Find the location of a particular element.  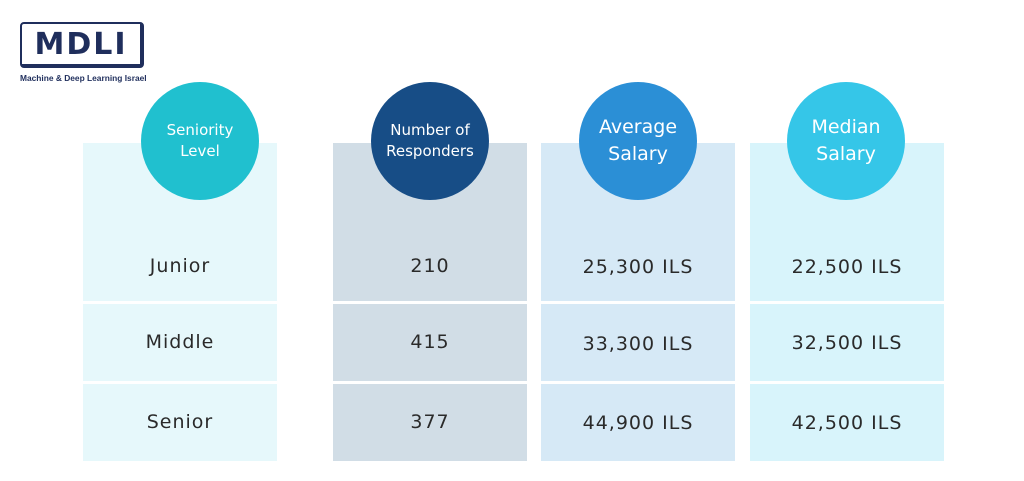

header-number-of-responders: Number of Responders is located at coordinates (430, 141).